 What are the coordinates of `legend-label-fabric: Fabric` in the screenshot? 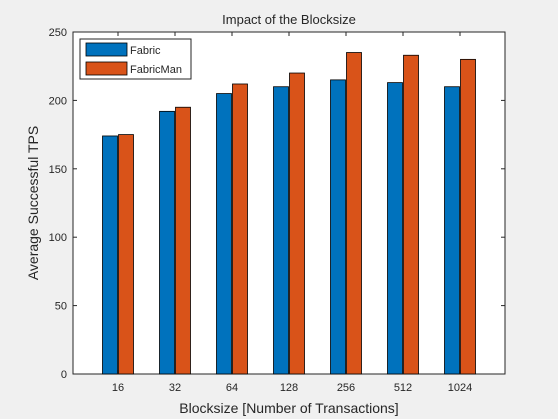 It's located at (145, 51).